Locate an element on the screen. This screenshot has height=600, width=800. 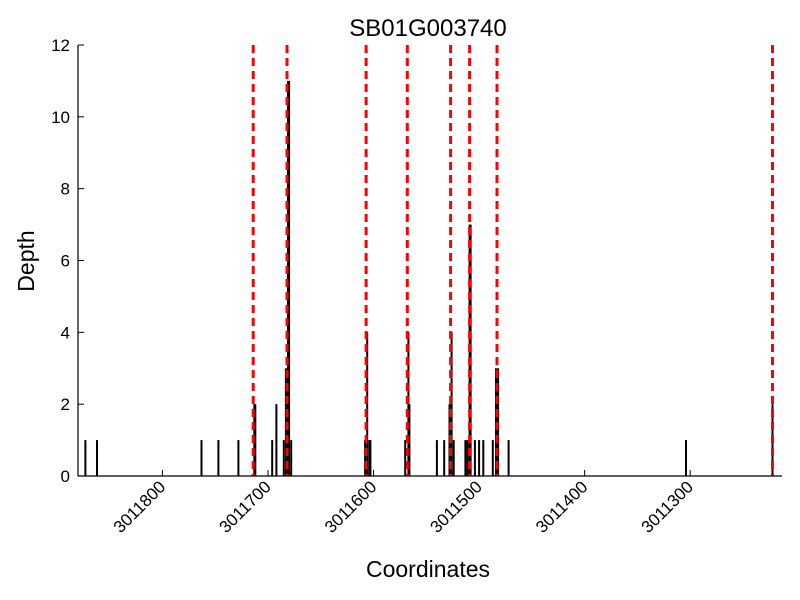
y-axis-label: Depth is located at coordinates (26, 260).